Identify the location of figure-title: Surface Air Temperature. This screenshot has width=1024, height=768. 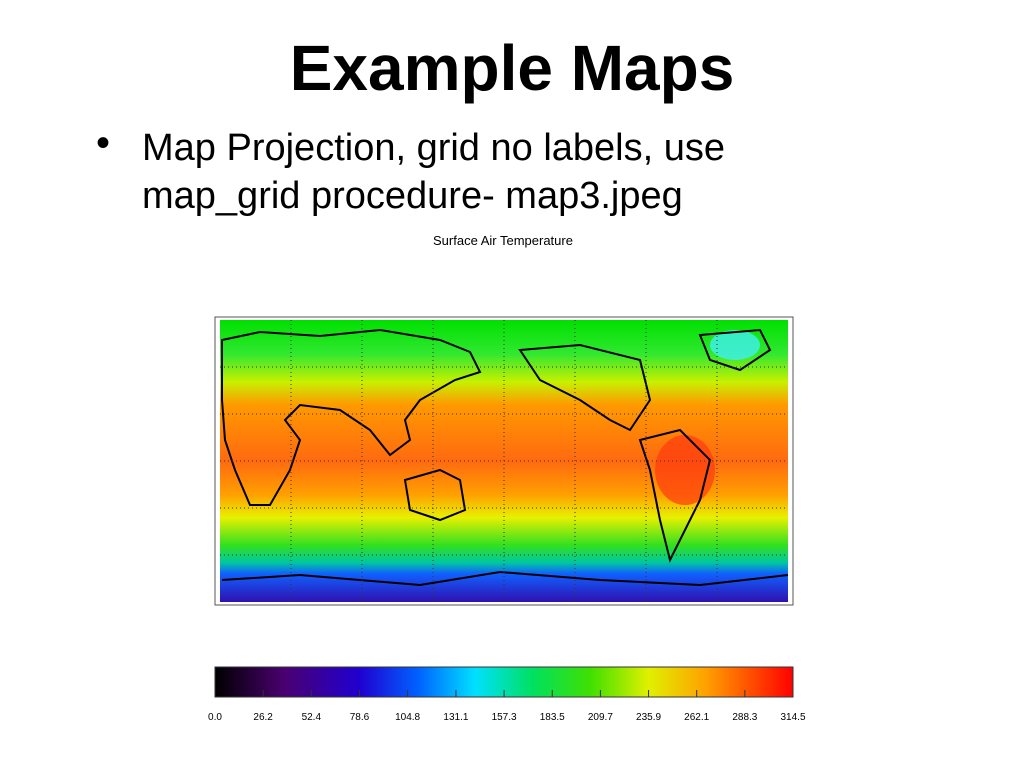
(503, 240).